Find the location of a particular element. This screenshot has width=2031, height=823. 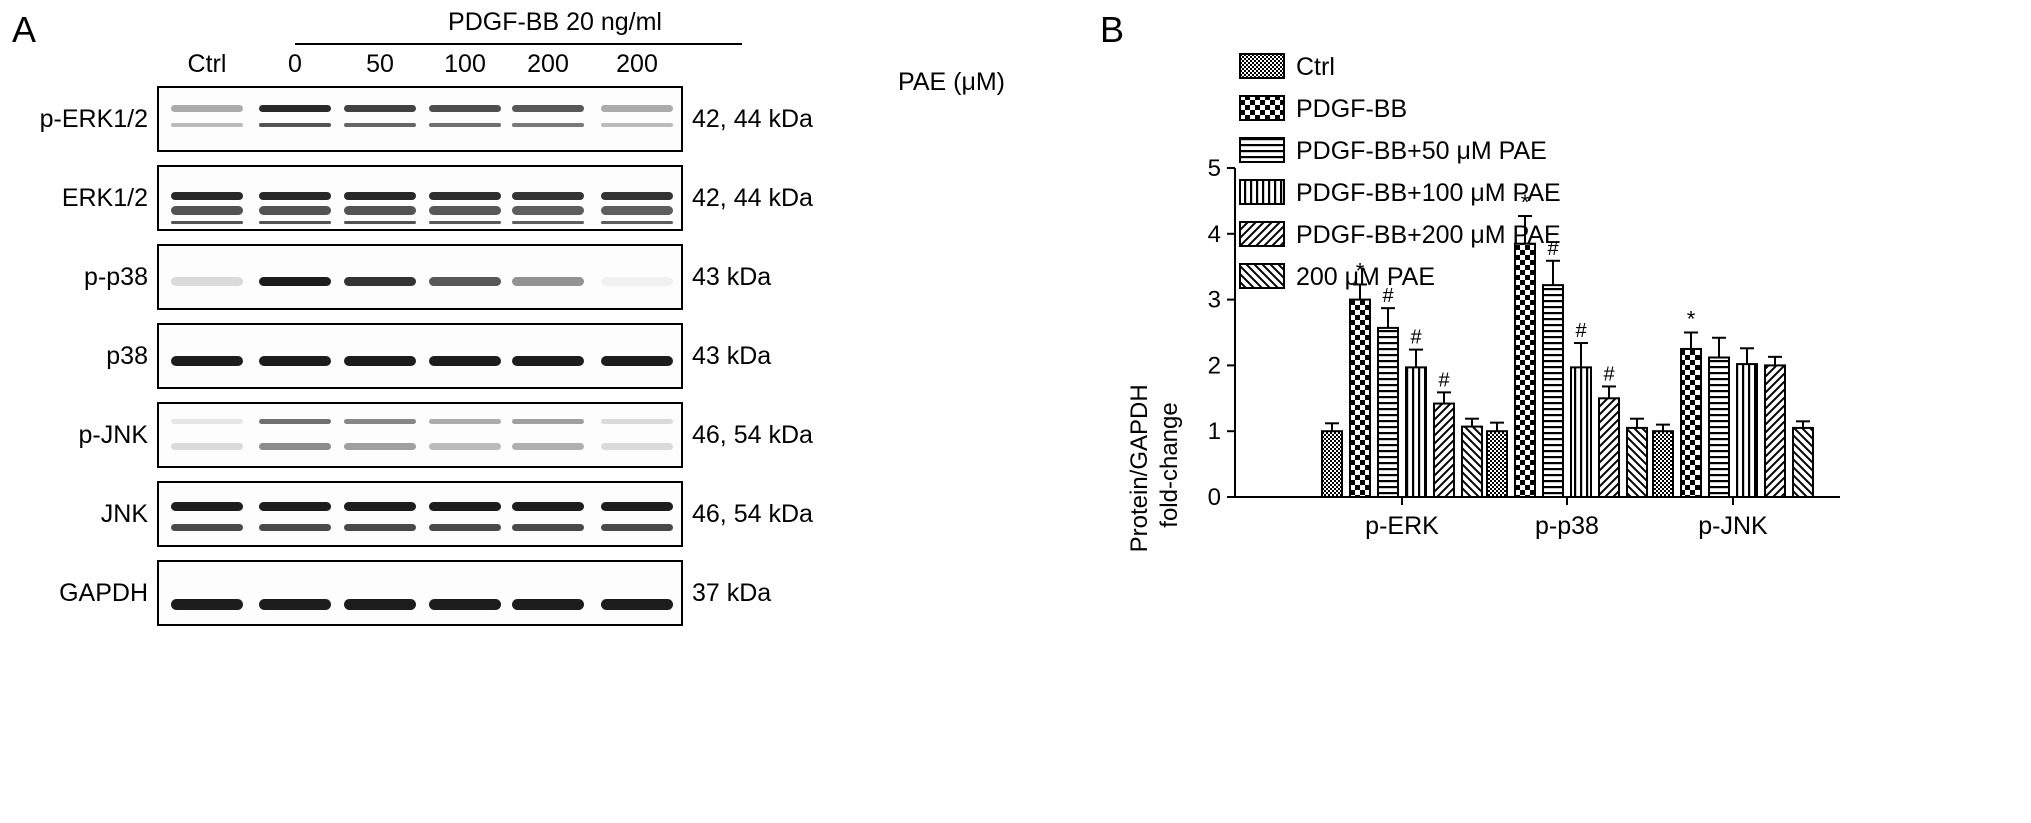

blot-protein-label: JNK is located at coordinates (125, 514).